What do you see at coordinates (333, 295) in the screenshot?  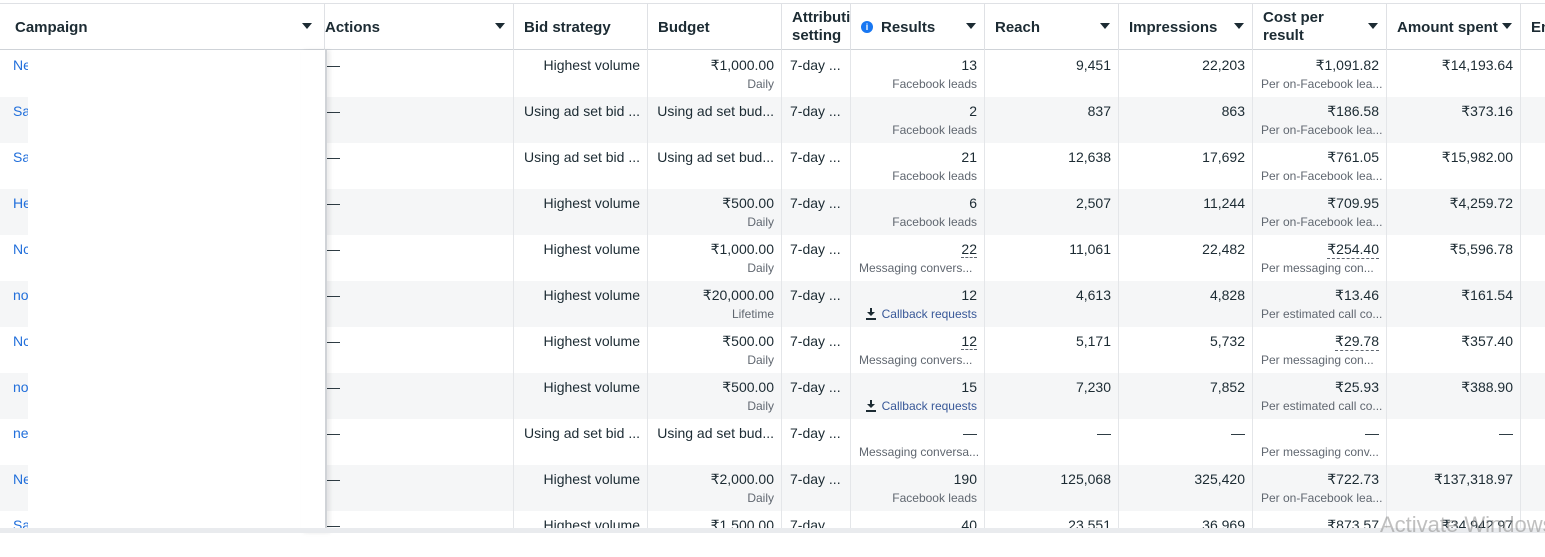 I see `actions-value: —` at bounding box center [333, 295].